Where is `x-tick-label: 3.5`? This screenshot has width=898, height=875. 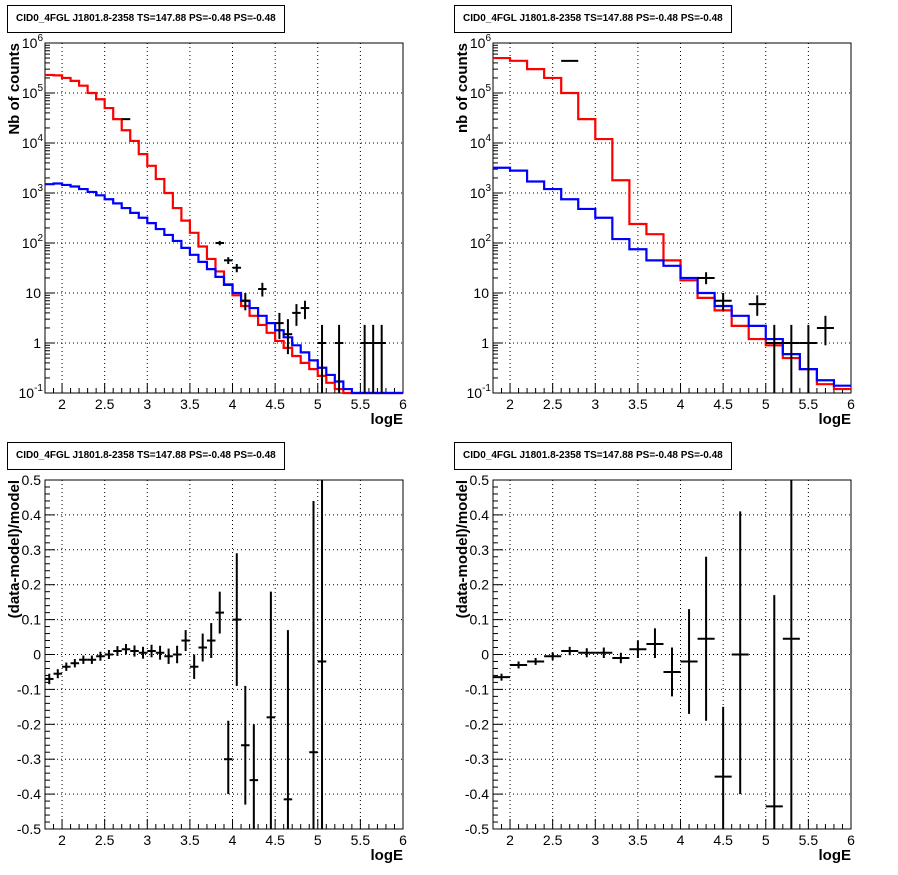
x-tick-label: 3.5 is located at coordinates (638, 404).